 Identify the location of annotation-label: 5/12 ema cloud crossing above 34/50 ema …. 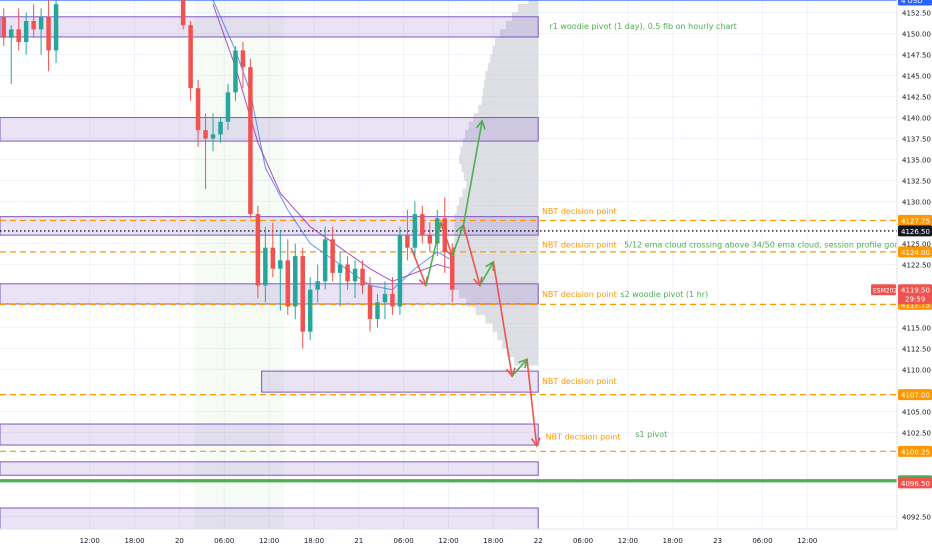
(778, 244).